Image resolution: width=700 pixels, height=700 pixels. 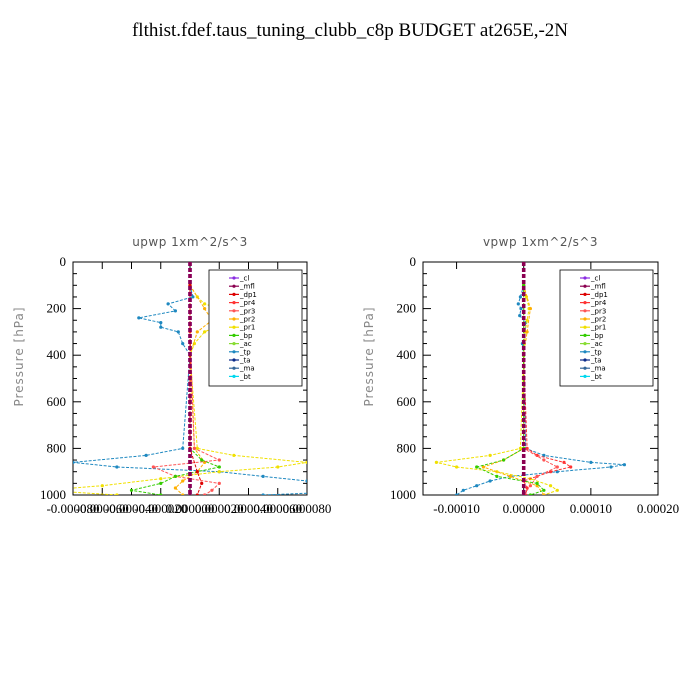 What do you see at coordinates (591, 508) in the screenshot?
I see `x-tick-label: 0.00010` at bounding box center [591, 508].